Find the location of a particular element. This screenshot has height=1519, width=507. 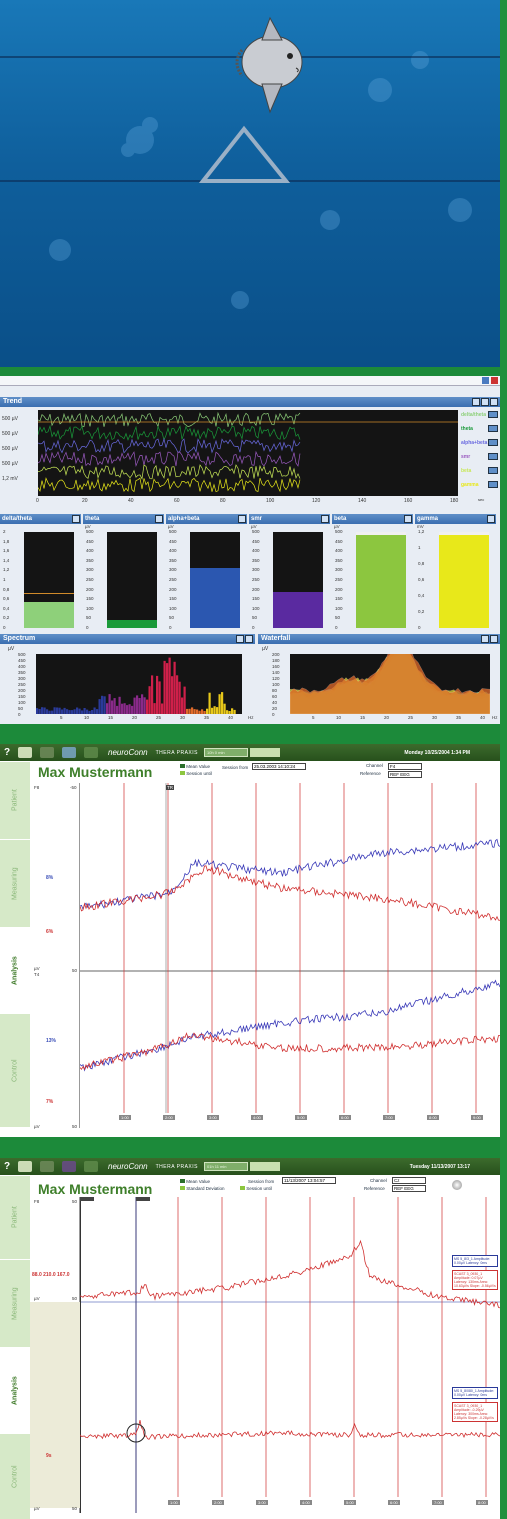

trend-x-tick: 100 is located at coordinates (270, 501).